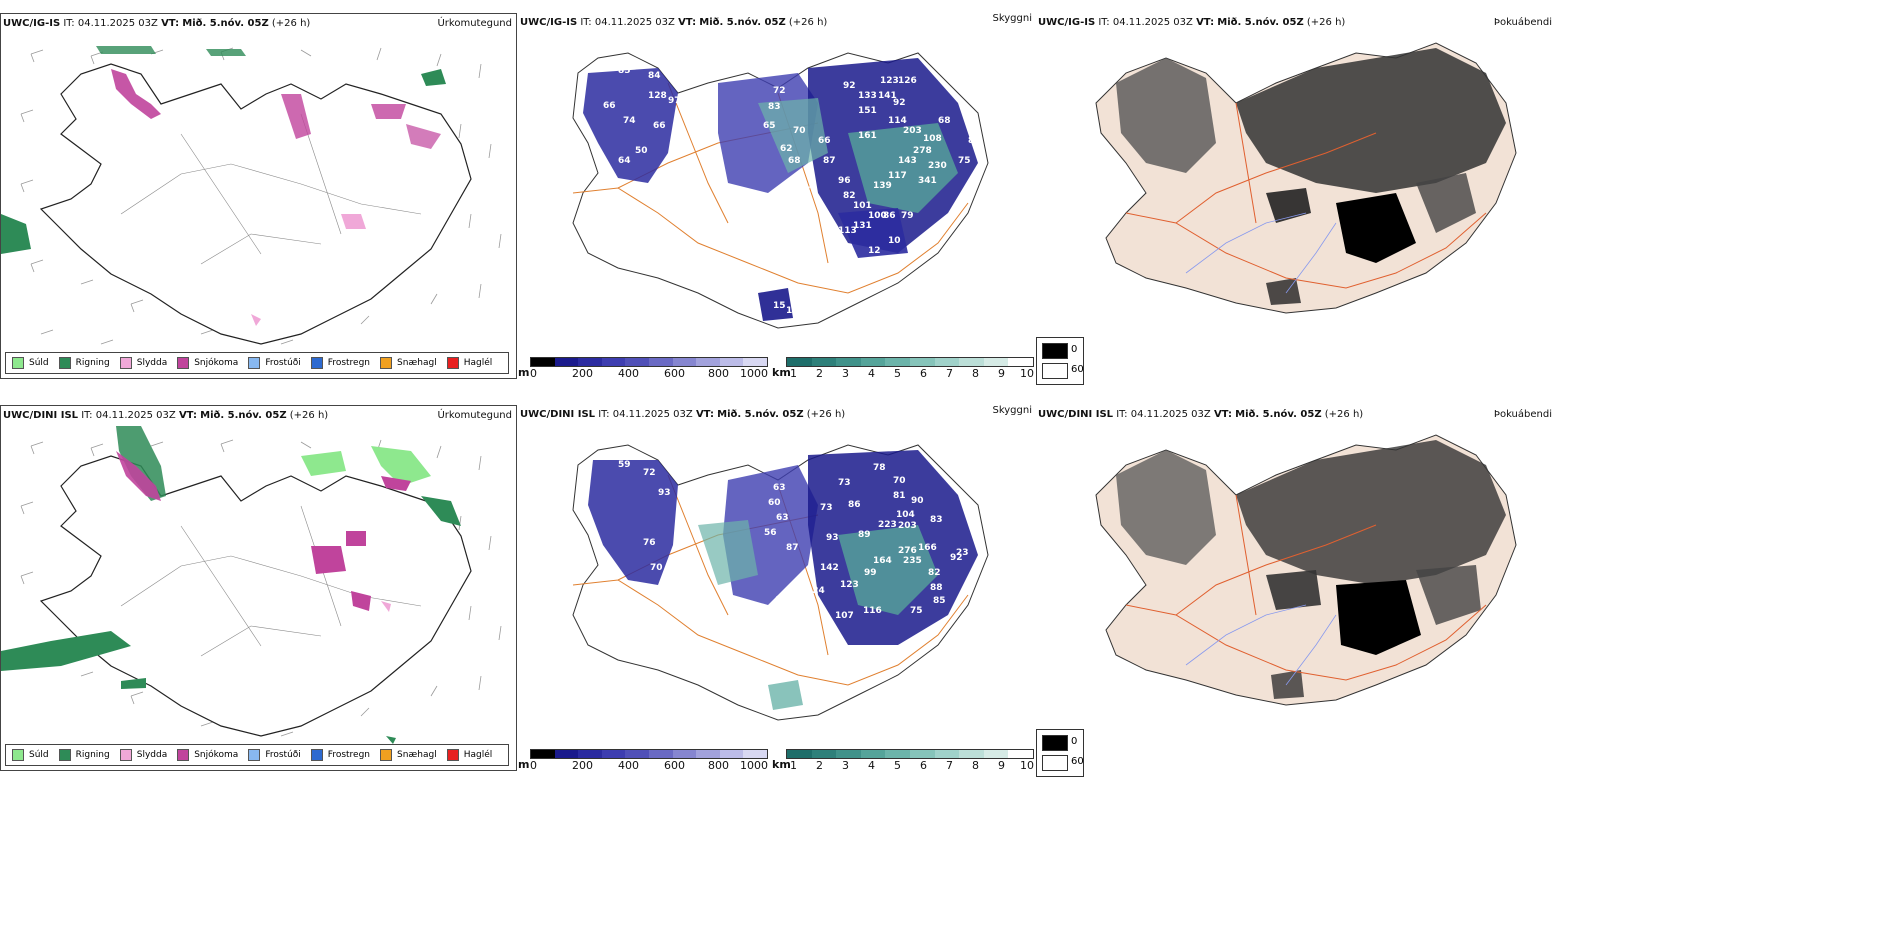 The height and width of the screenshot is (950, 1900). I want to click on svg-text: 278, so click(922, 151).